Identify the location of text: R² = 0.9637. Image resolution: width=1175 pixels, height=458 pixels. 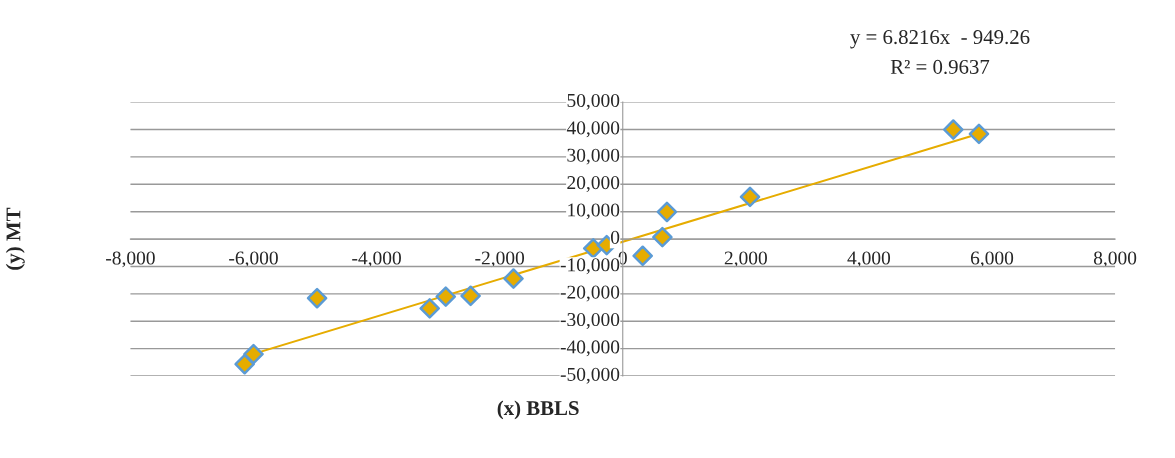
(940, 67).